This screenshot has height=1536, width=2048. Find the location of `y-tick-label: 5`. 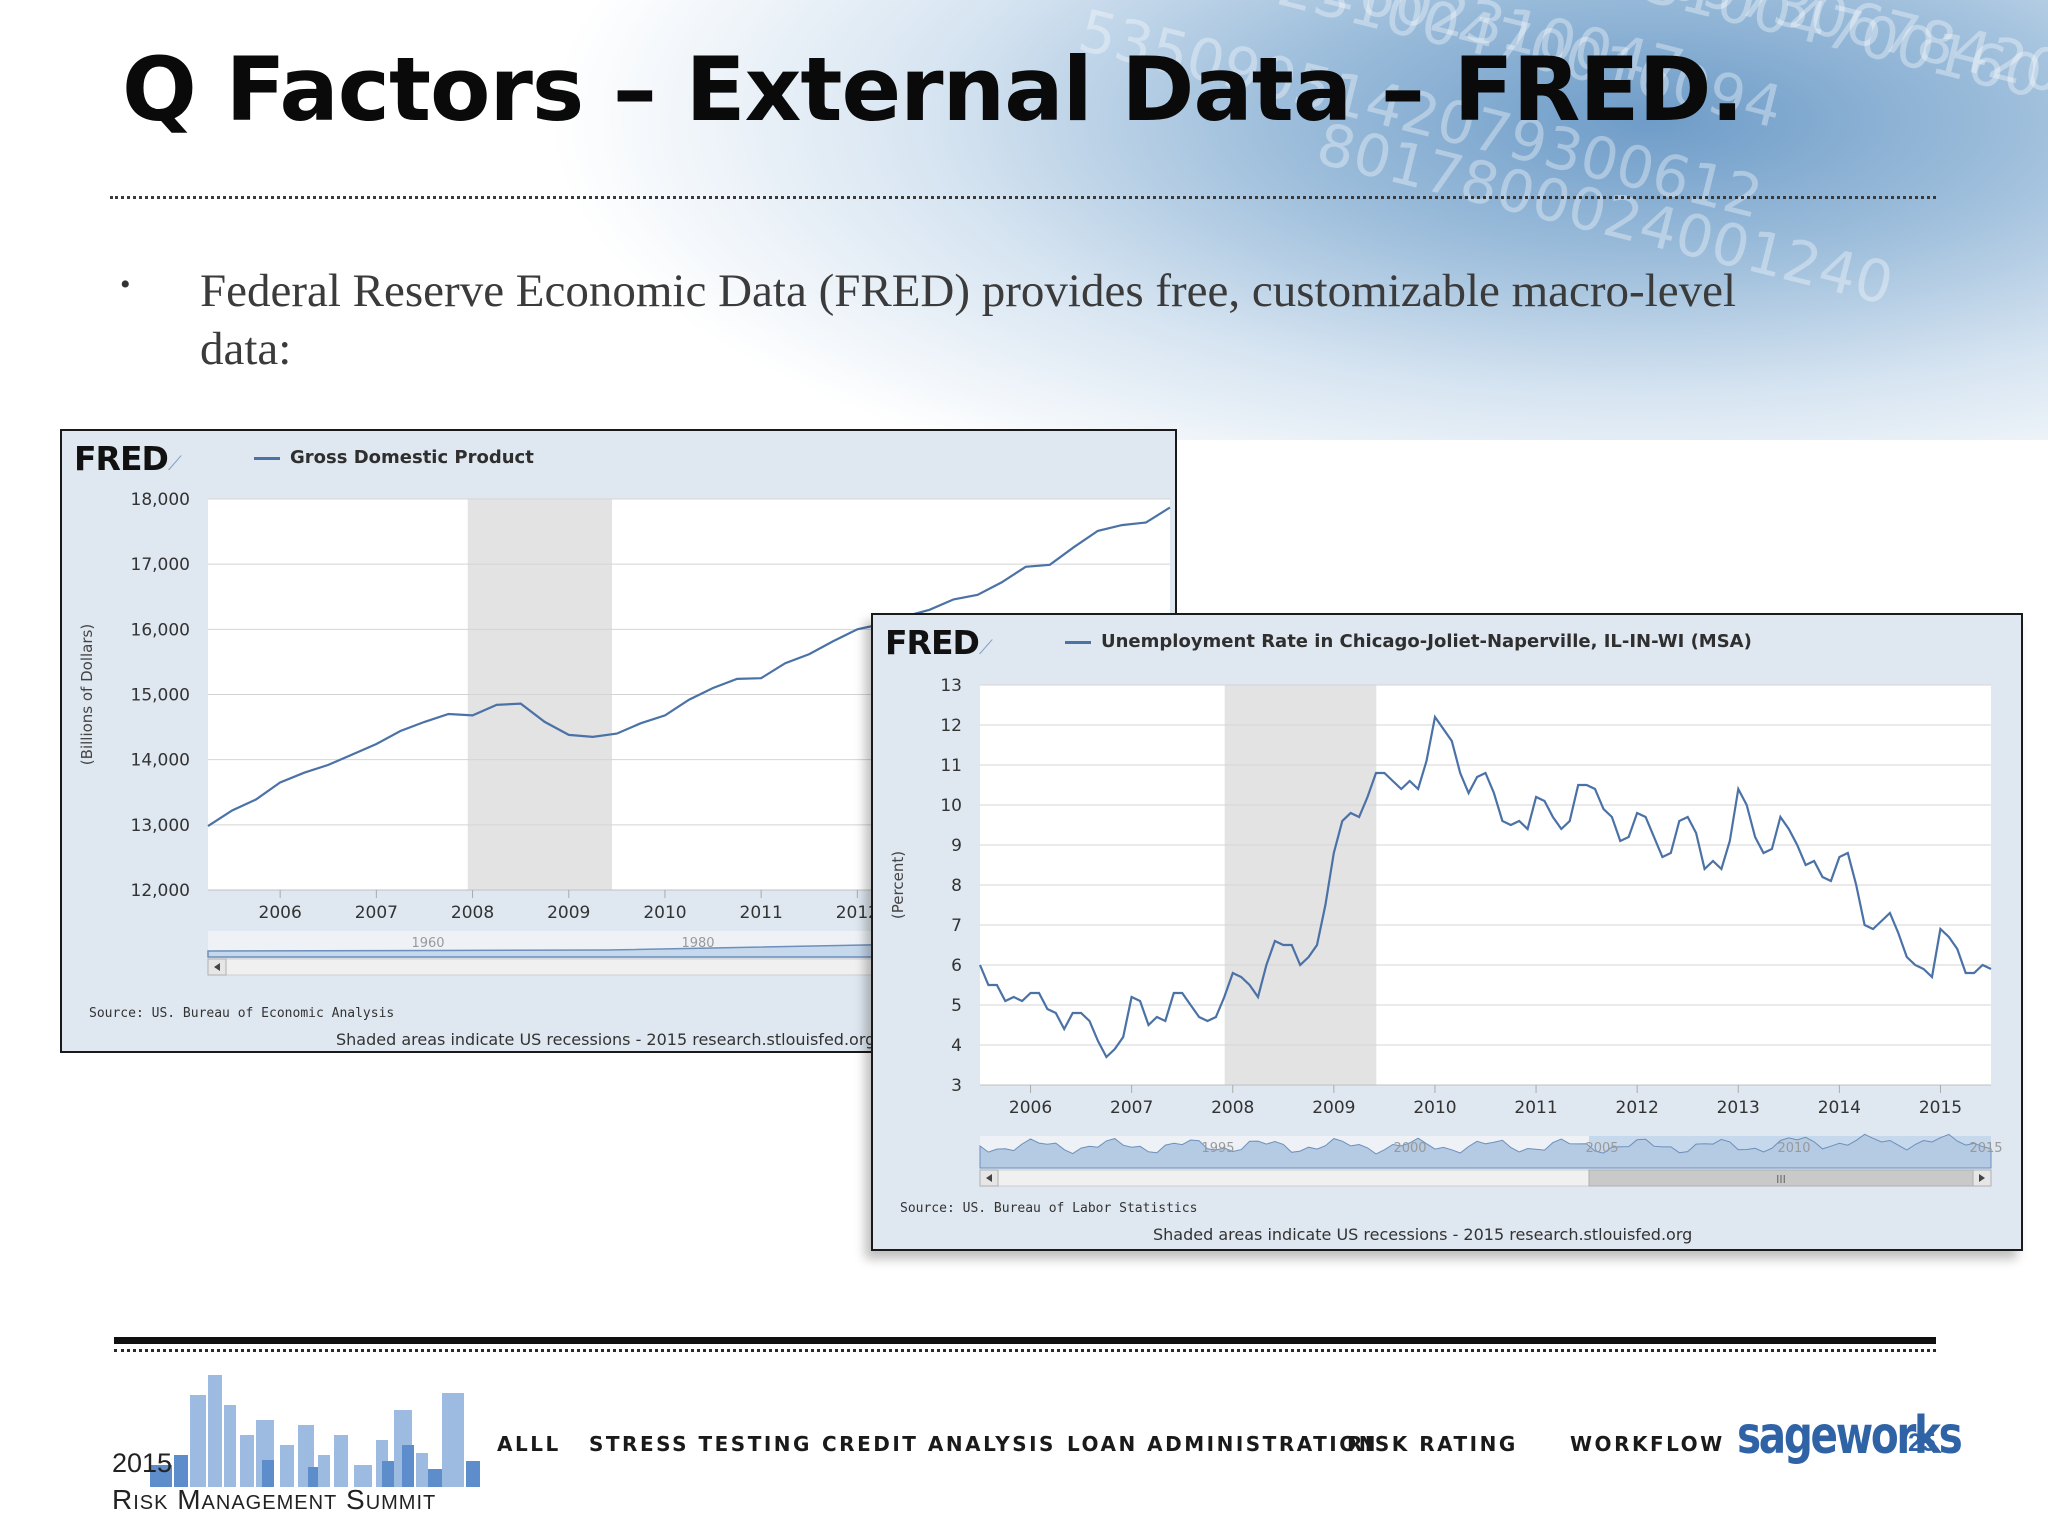

y-tick-label: 5 is located at coordinates (956, 1006).